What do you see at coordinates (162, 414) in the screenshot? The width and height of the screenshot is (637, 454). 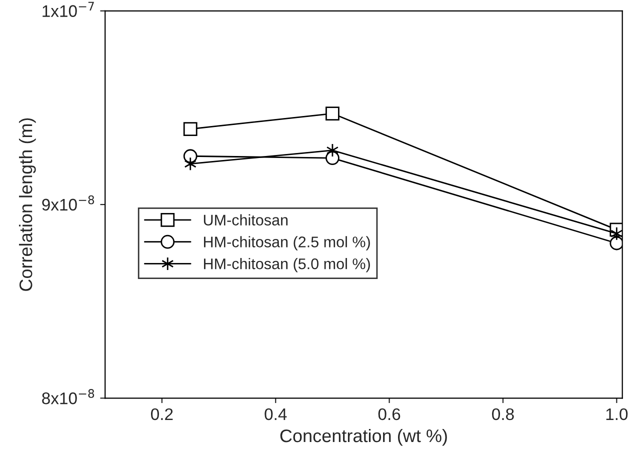 I see `x-tick-label: 0.2` at bounding box center [162, 414].